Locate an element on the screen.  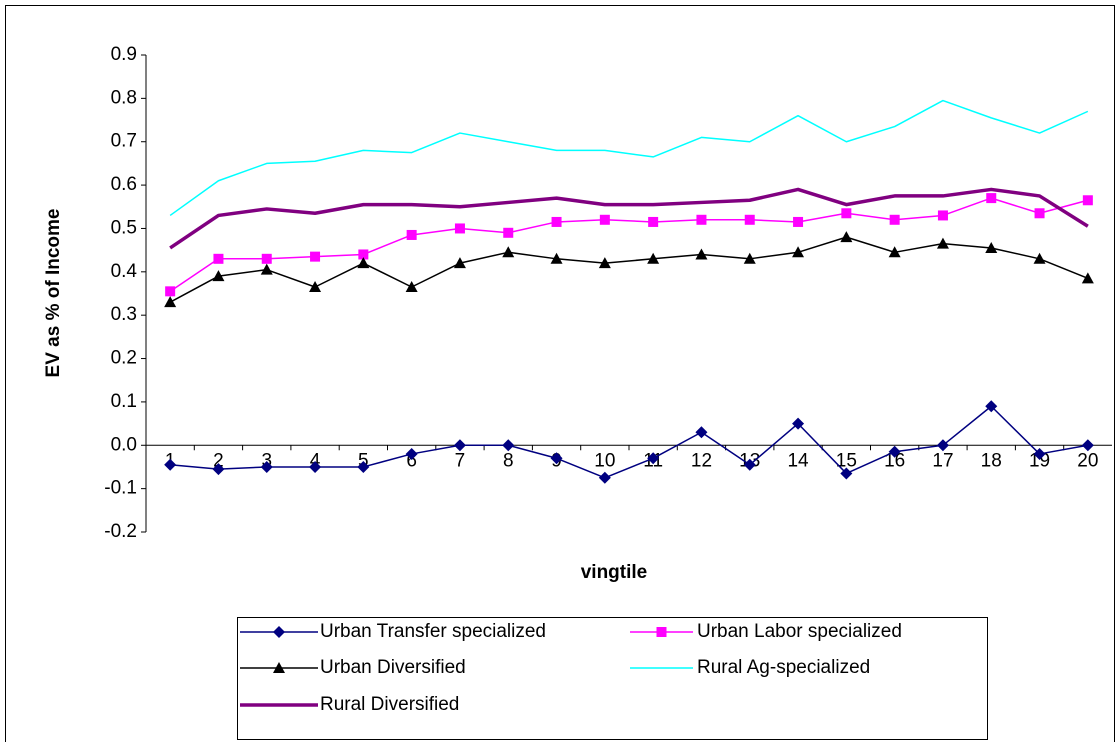
y-tick-label: 0.5 is located at coordinates (124, 227).